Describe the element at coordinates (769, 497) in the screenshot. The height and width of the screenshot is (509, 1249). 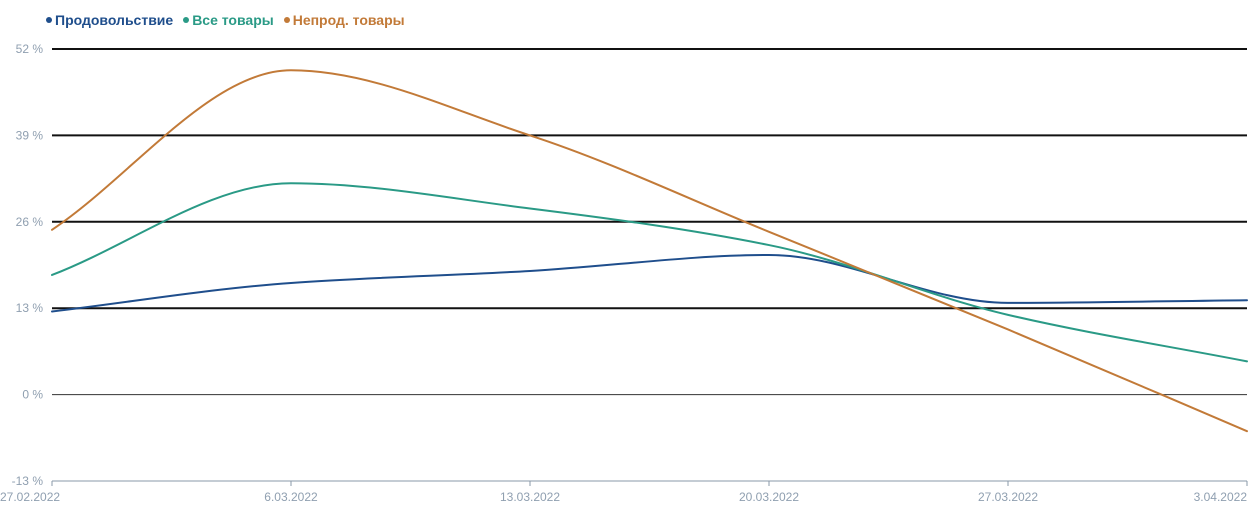
I see `x-tick-label: 20.03.2022` at that location.